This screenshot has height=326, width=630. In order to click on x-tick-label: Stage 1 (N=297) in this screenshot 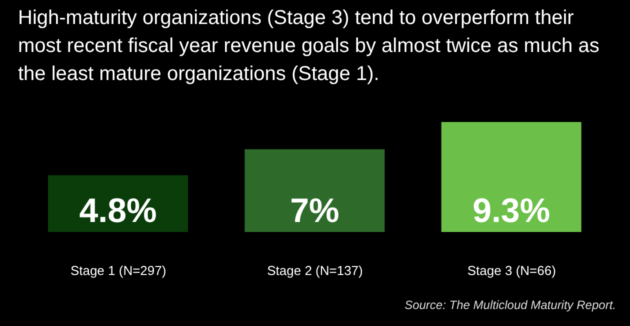, I will do `click(118, 270)`.